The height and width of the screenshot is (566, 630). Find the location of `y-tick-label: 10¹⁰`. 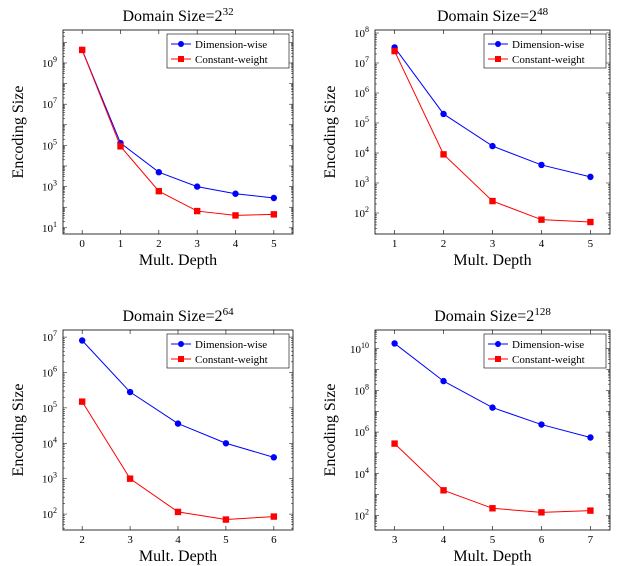

y-tick-label: 10¹⁰ is located at coordinates (359, 348).